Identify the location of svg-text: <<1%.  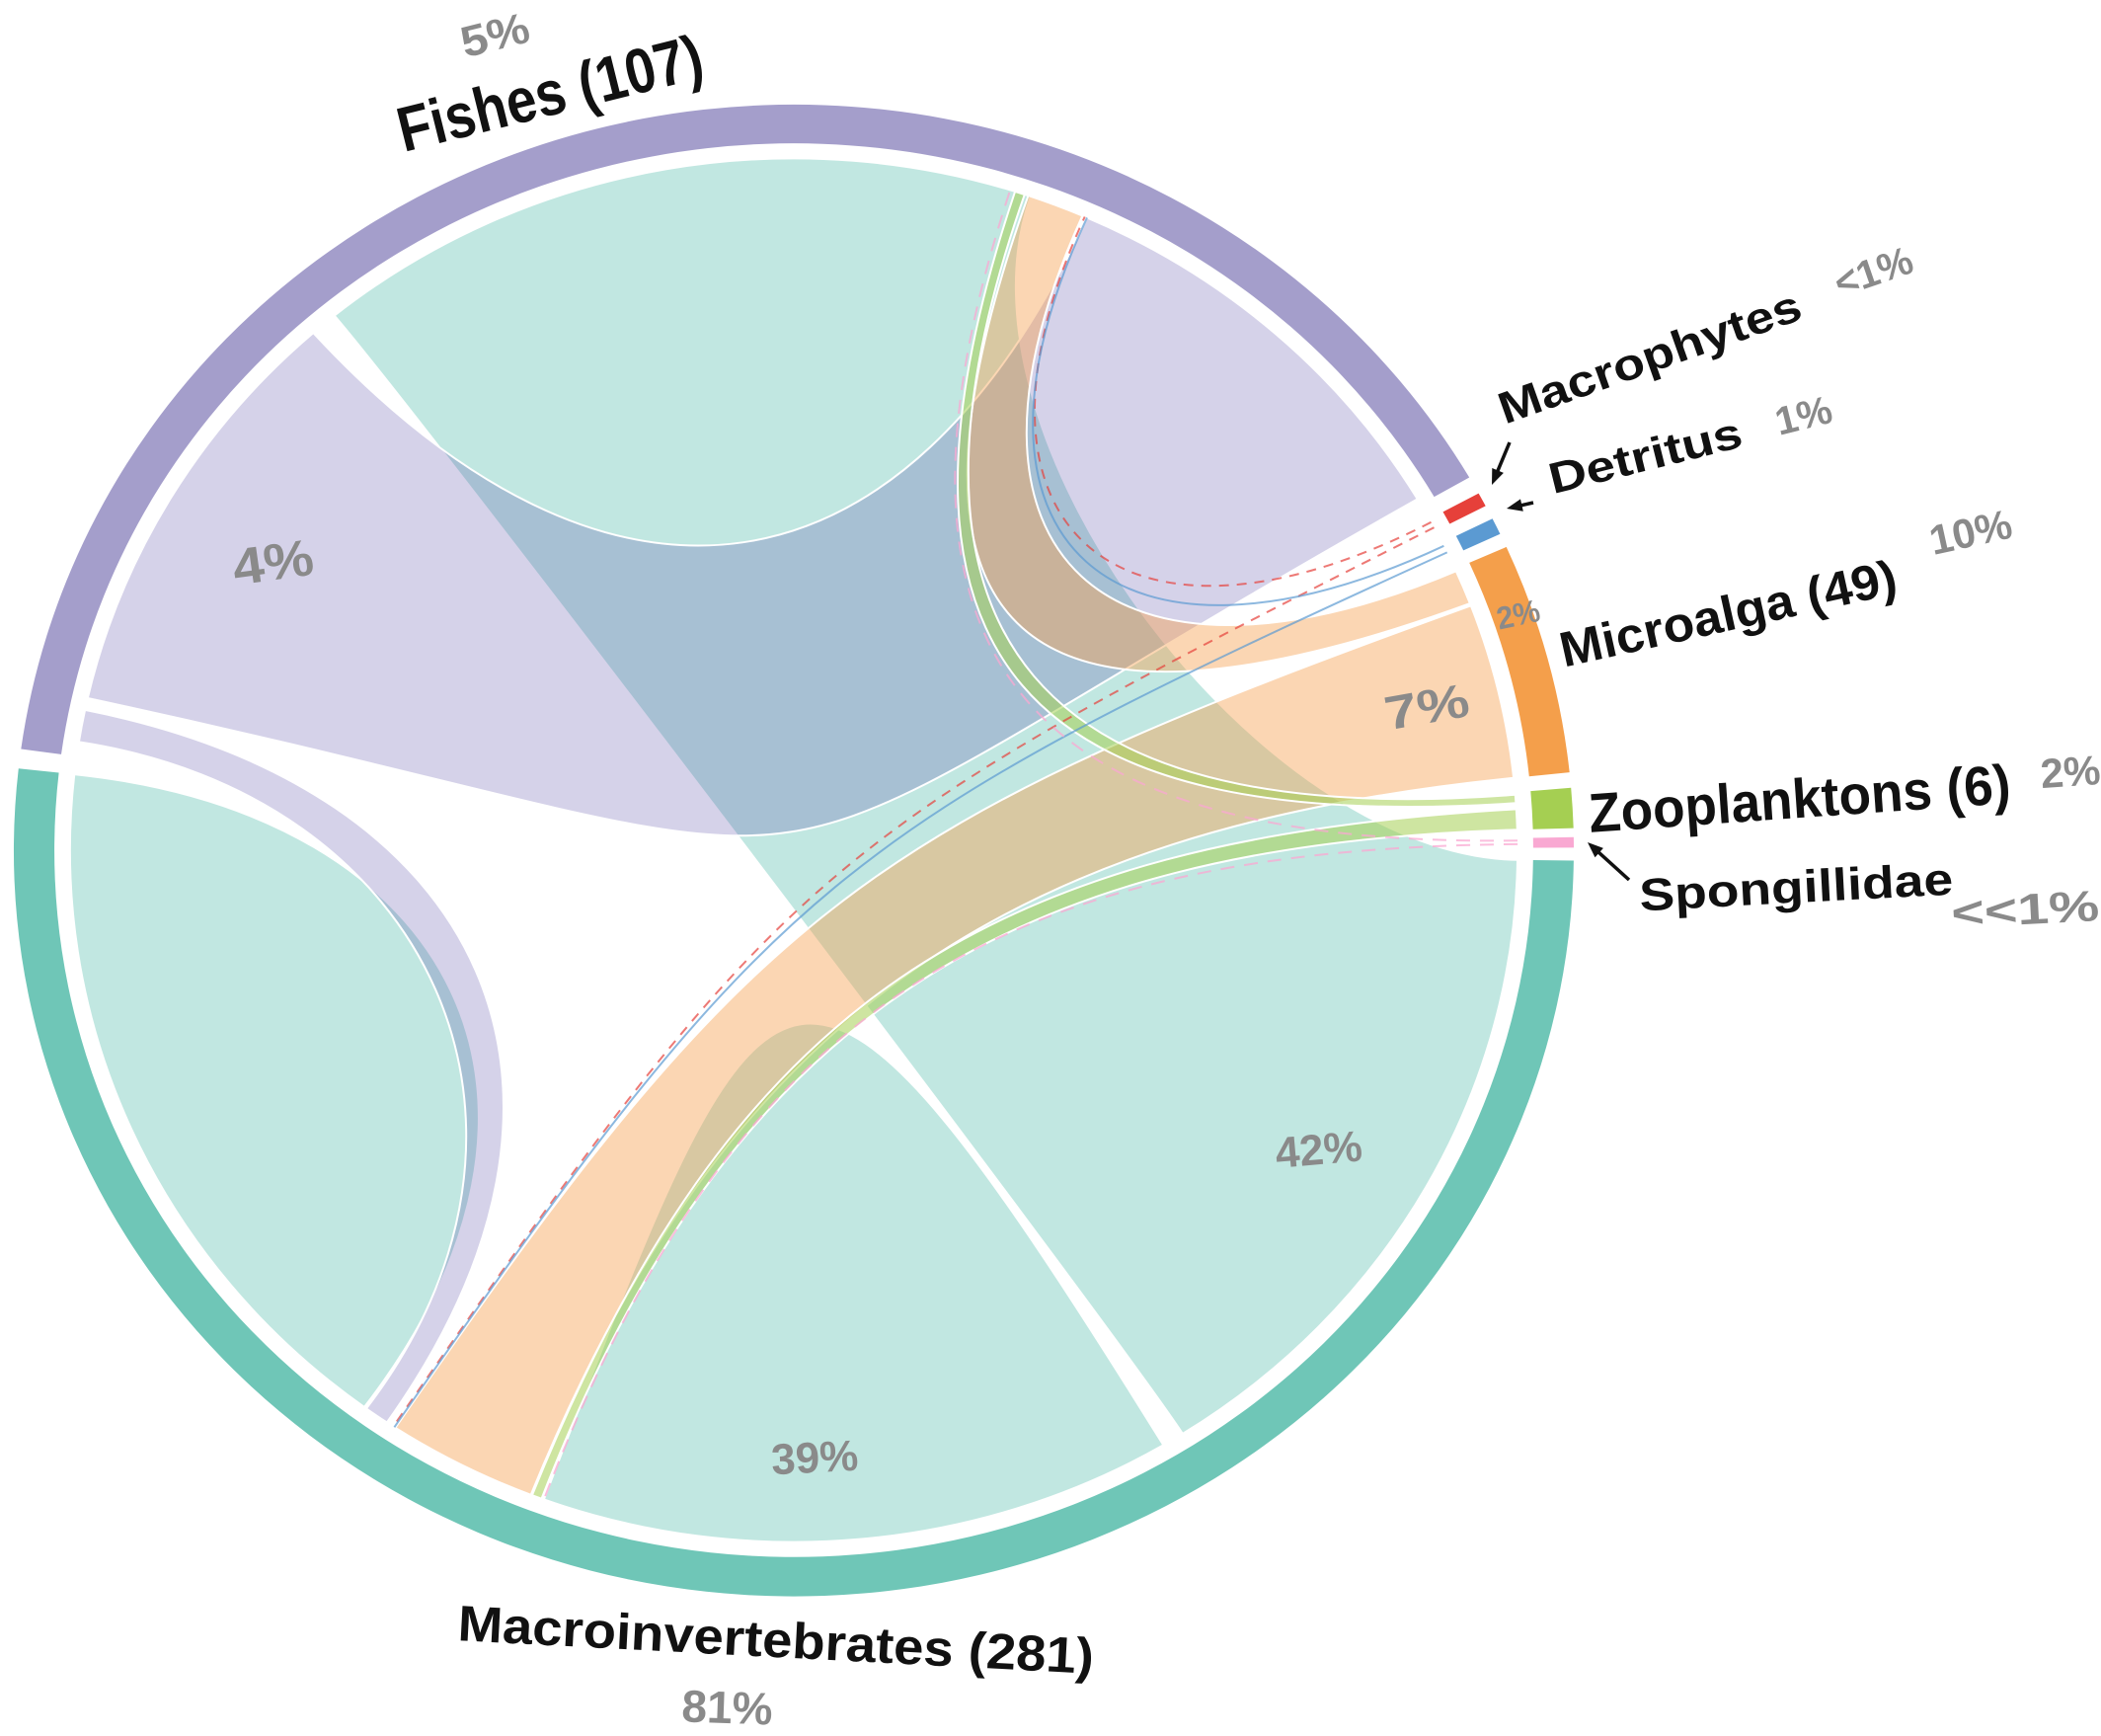
(2025, 910).